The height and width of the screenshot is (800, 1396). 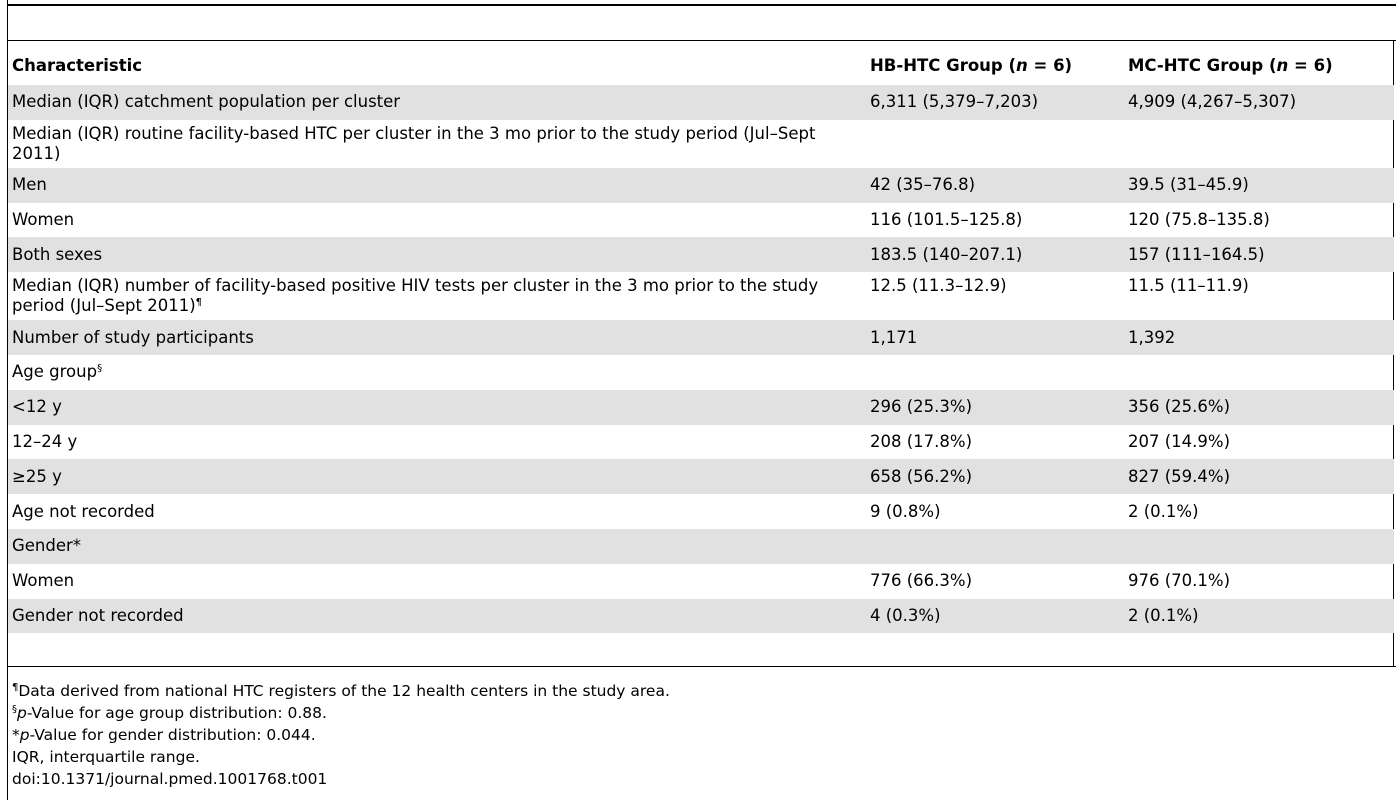 I want to click on table-row: Women 116 (101.5–125.8) 120 (75.8–135.8), so click(x=701, y=220).